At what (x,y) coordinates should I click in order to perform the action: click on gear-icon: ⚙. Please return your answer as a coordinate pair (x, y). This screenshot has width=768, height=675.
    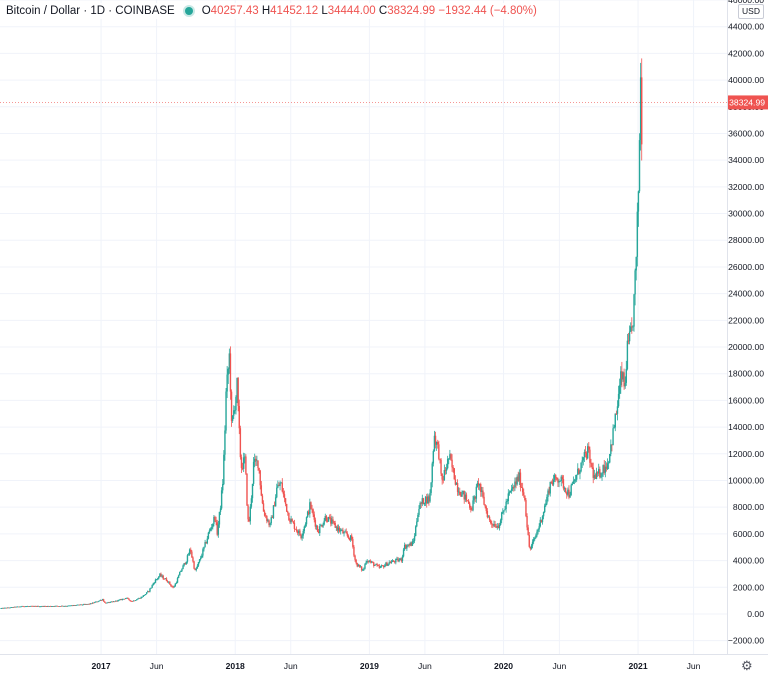
    Looking at the image, I should click on (747, 665).